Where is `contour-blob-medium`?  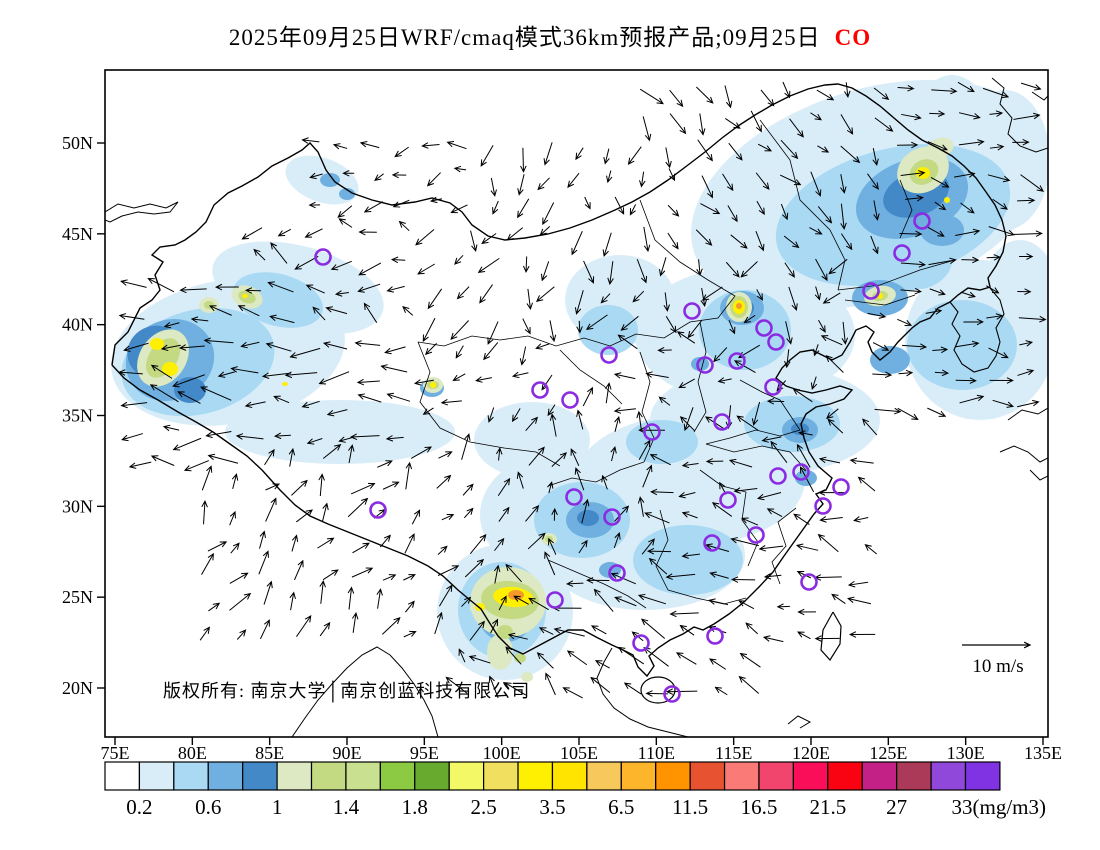
contour-blob-medium is located at coordinates (912, 260).